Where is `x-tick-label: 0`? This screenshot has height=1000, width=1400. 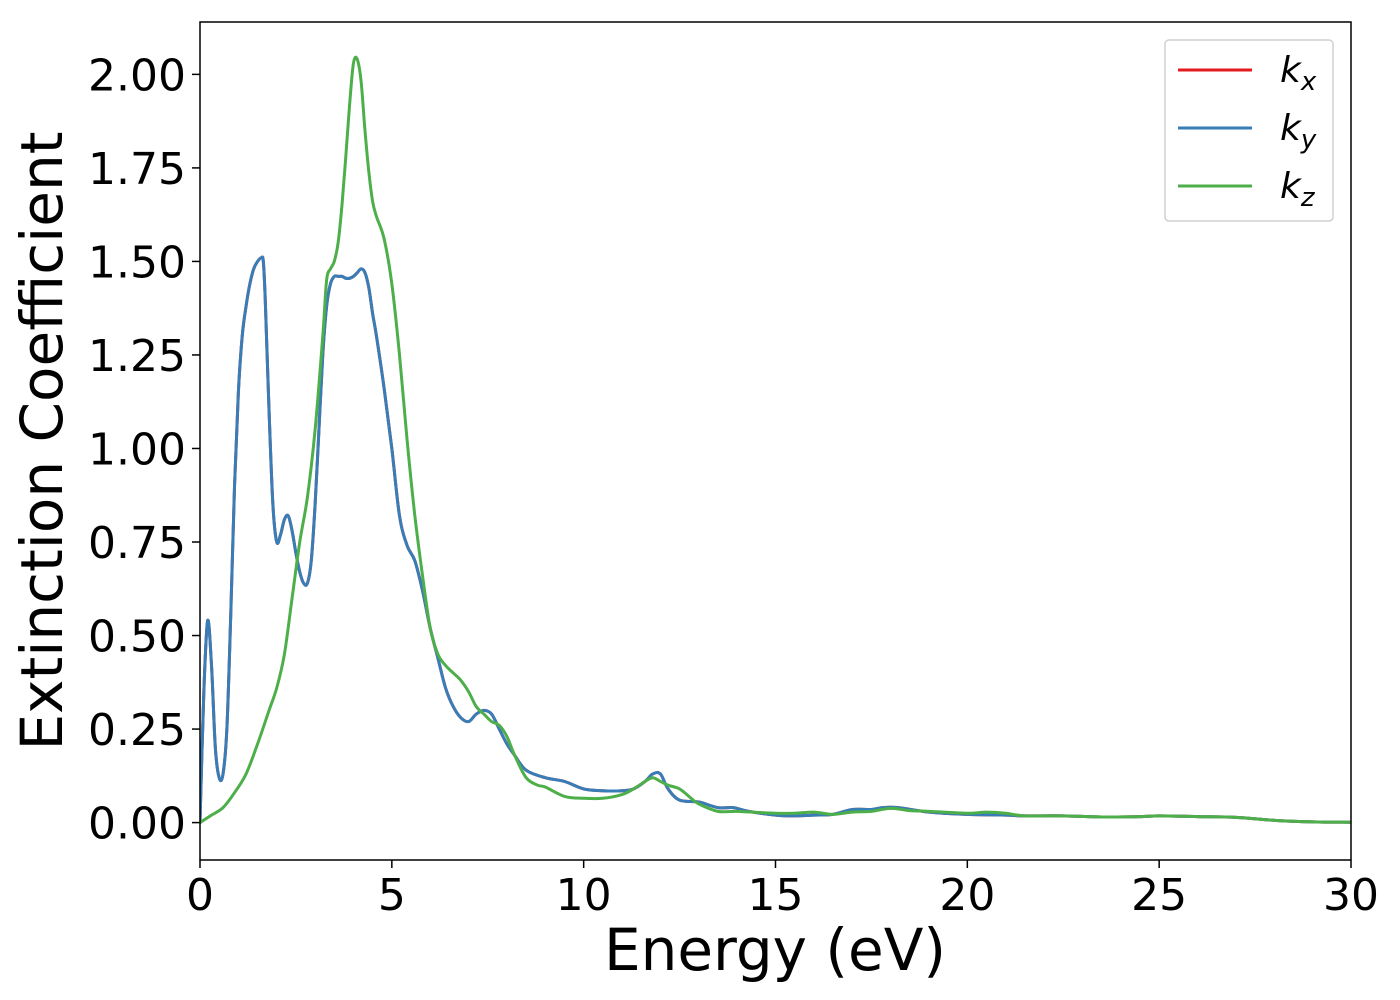
x-tick-label: 0 is located at coordinates (200, 895).